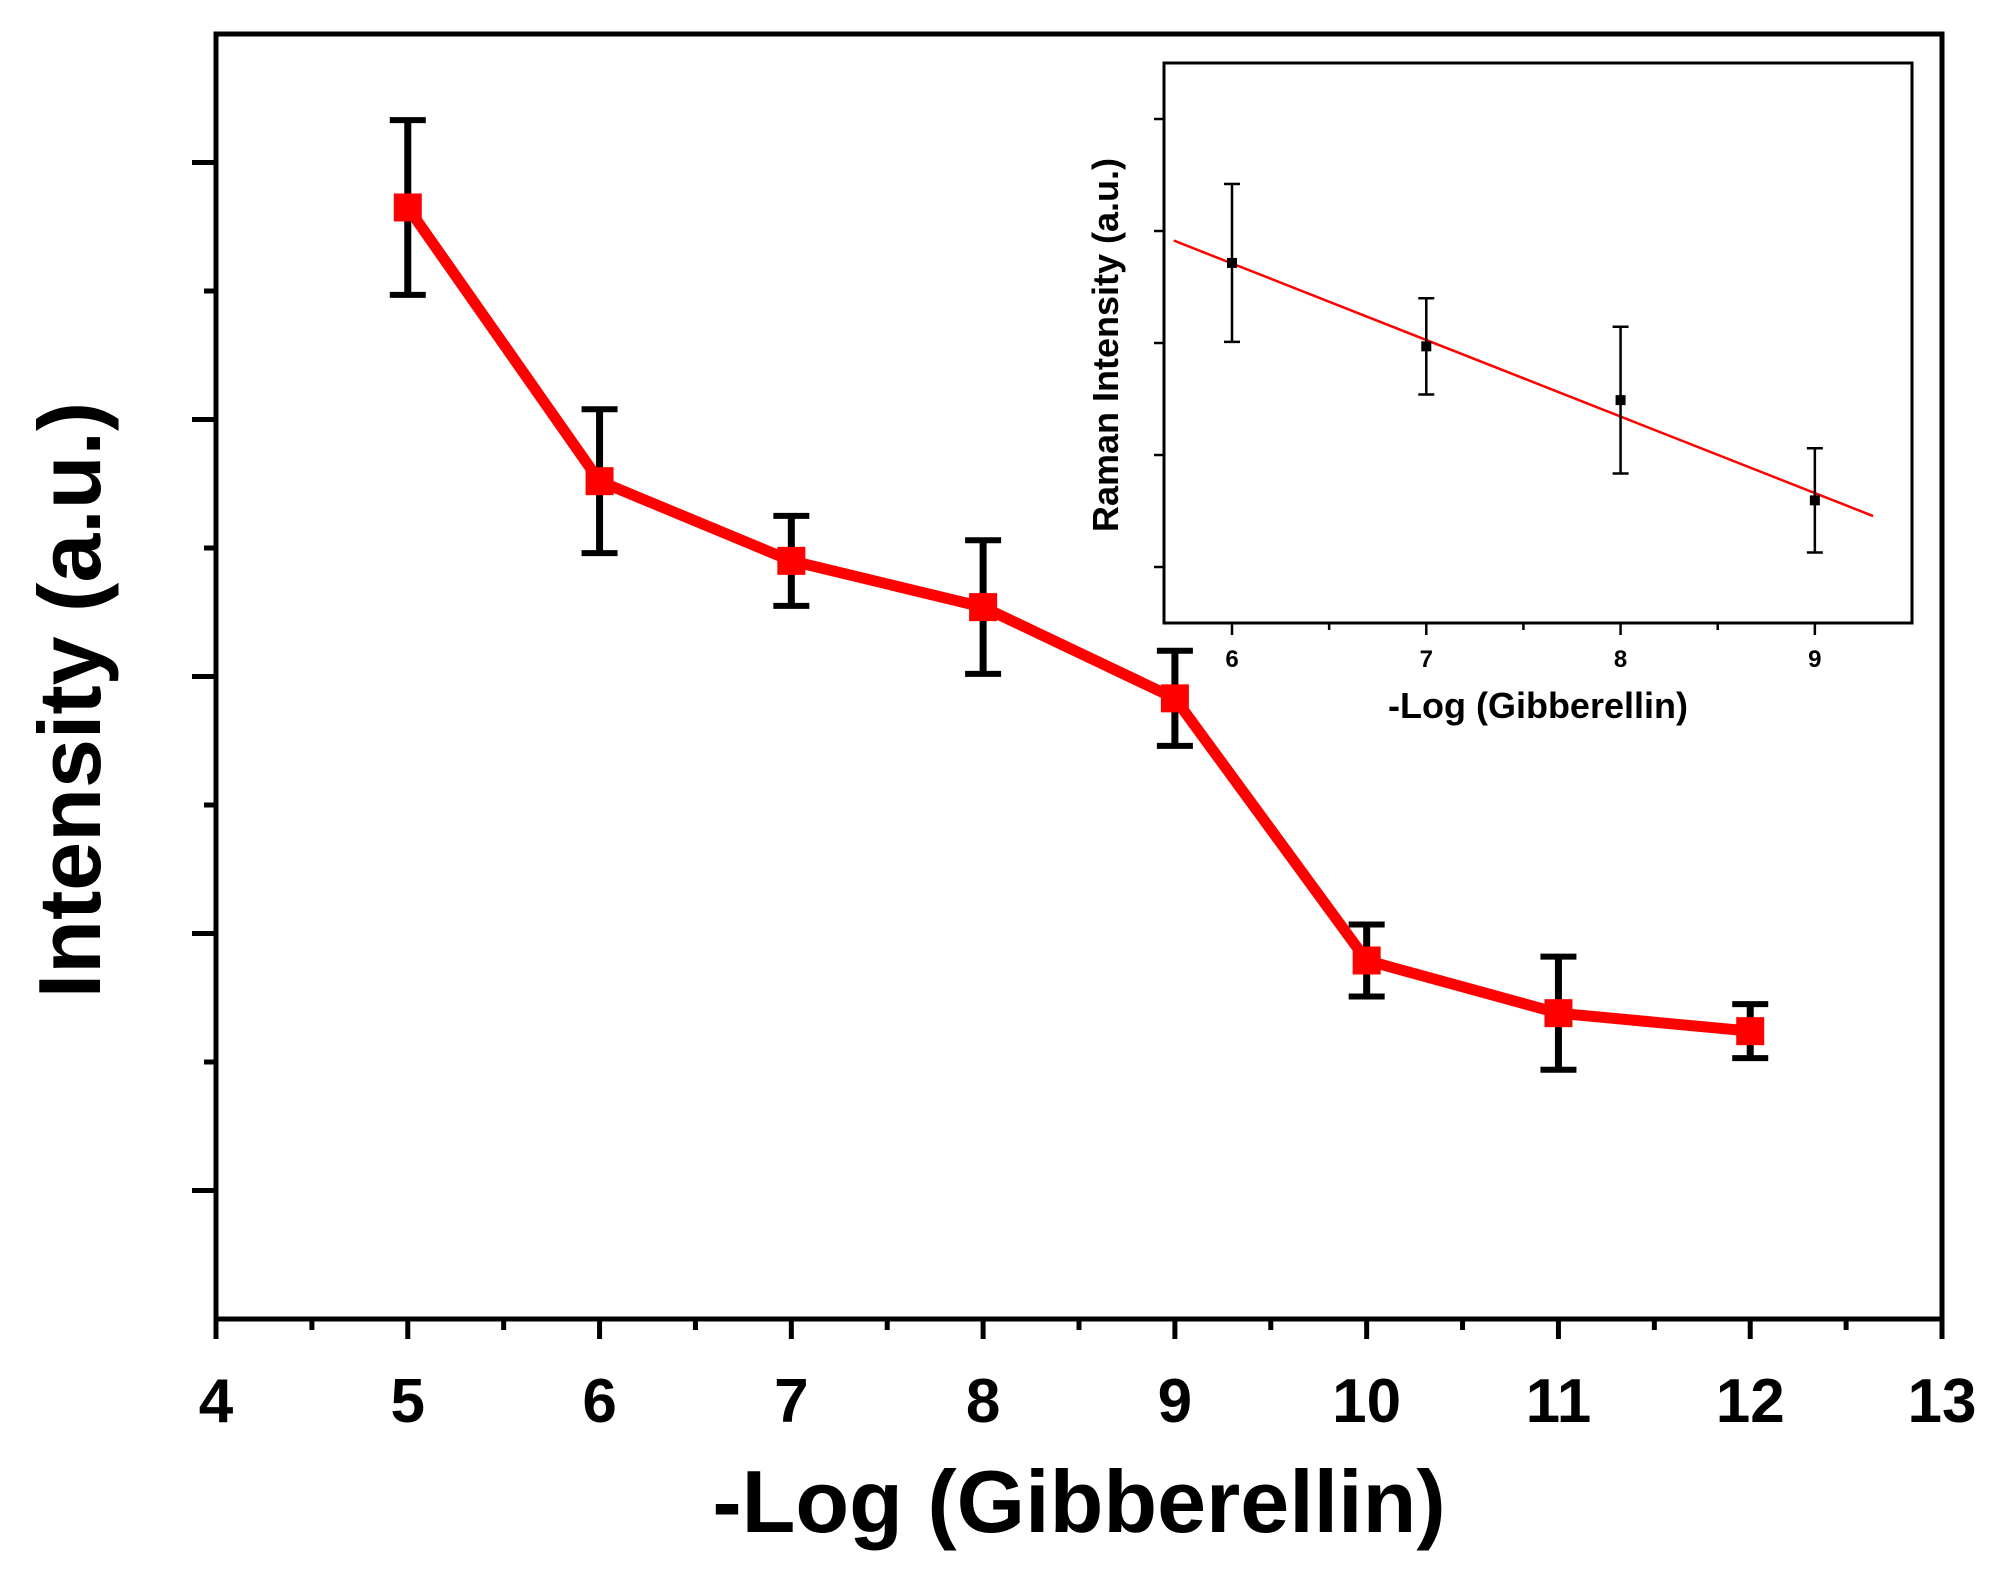 This screenshot has height=1578, width=1998. I want to click on inset-ticks, so click(1485, 376).